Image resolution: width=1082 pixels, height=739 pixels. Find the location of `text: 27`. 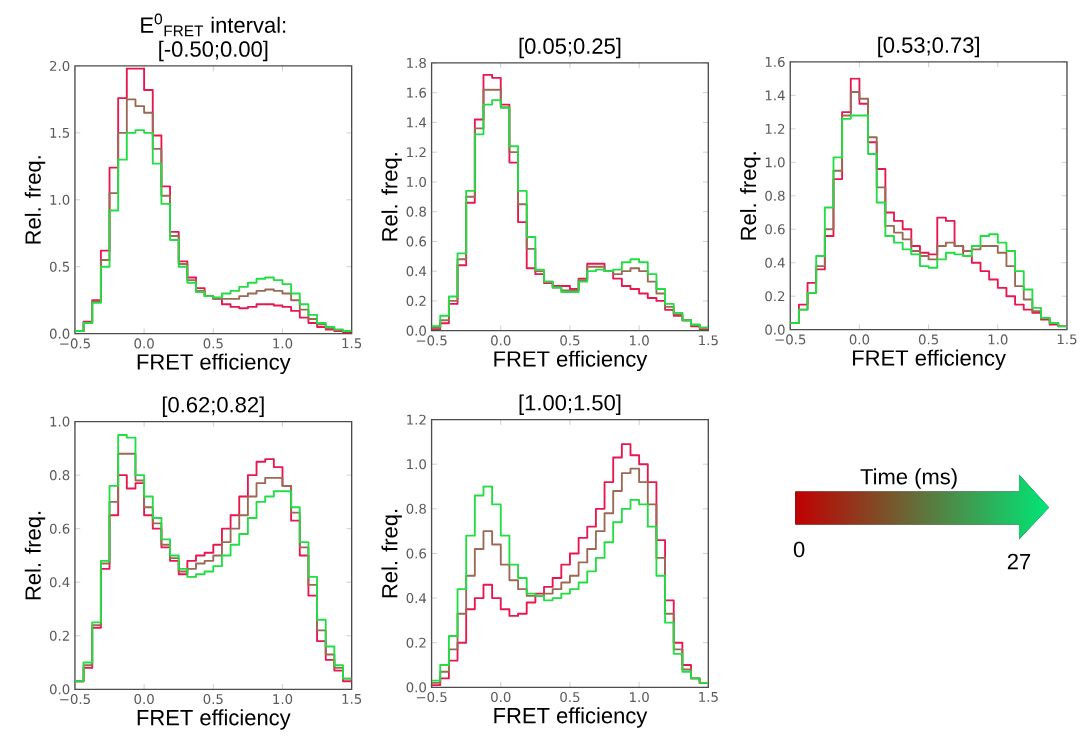

text: 27 is located at coordinates (1019, 561).